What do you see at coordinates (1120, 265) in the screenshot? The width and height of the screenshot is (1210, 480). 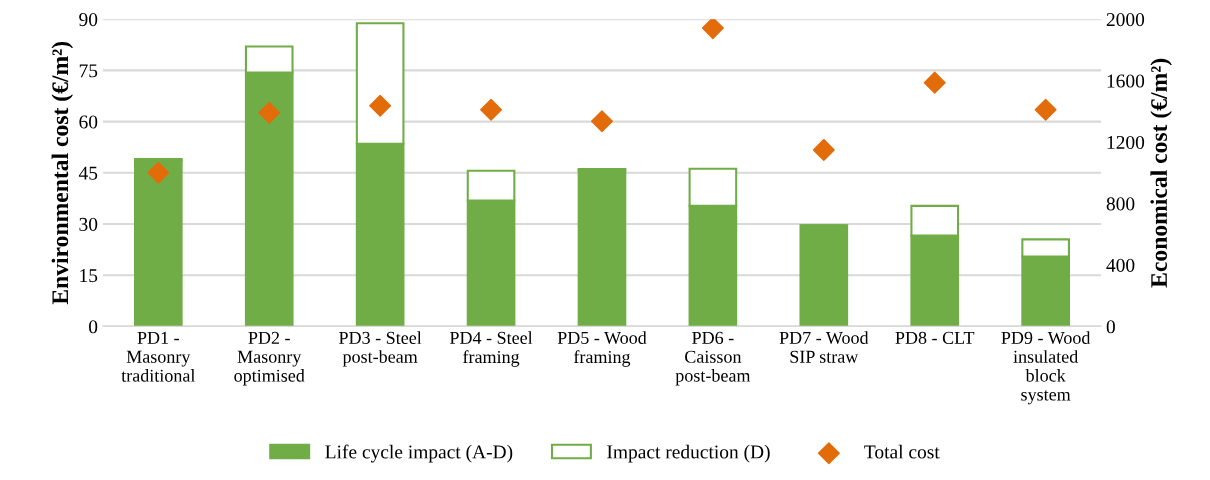 I see `y2-tick-label: 400` at bounding box center [1120, 265].